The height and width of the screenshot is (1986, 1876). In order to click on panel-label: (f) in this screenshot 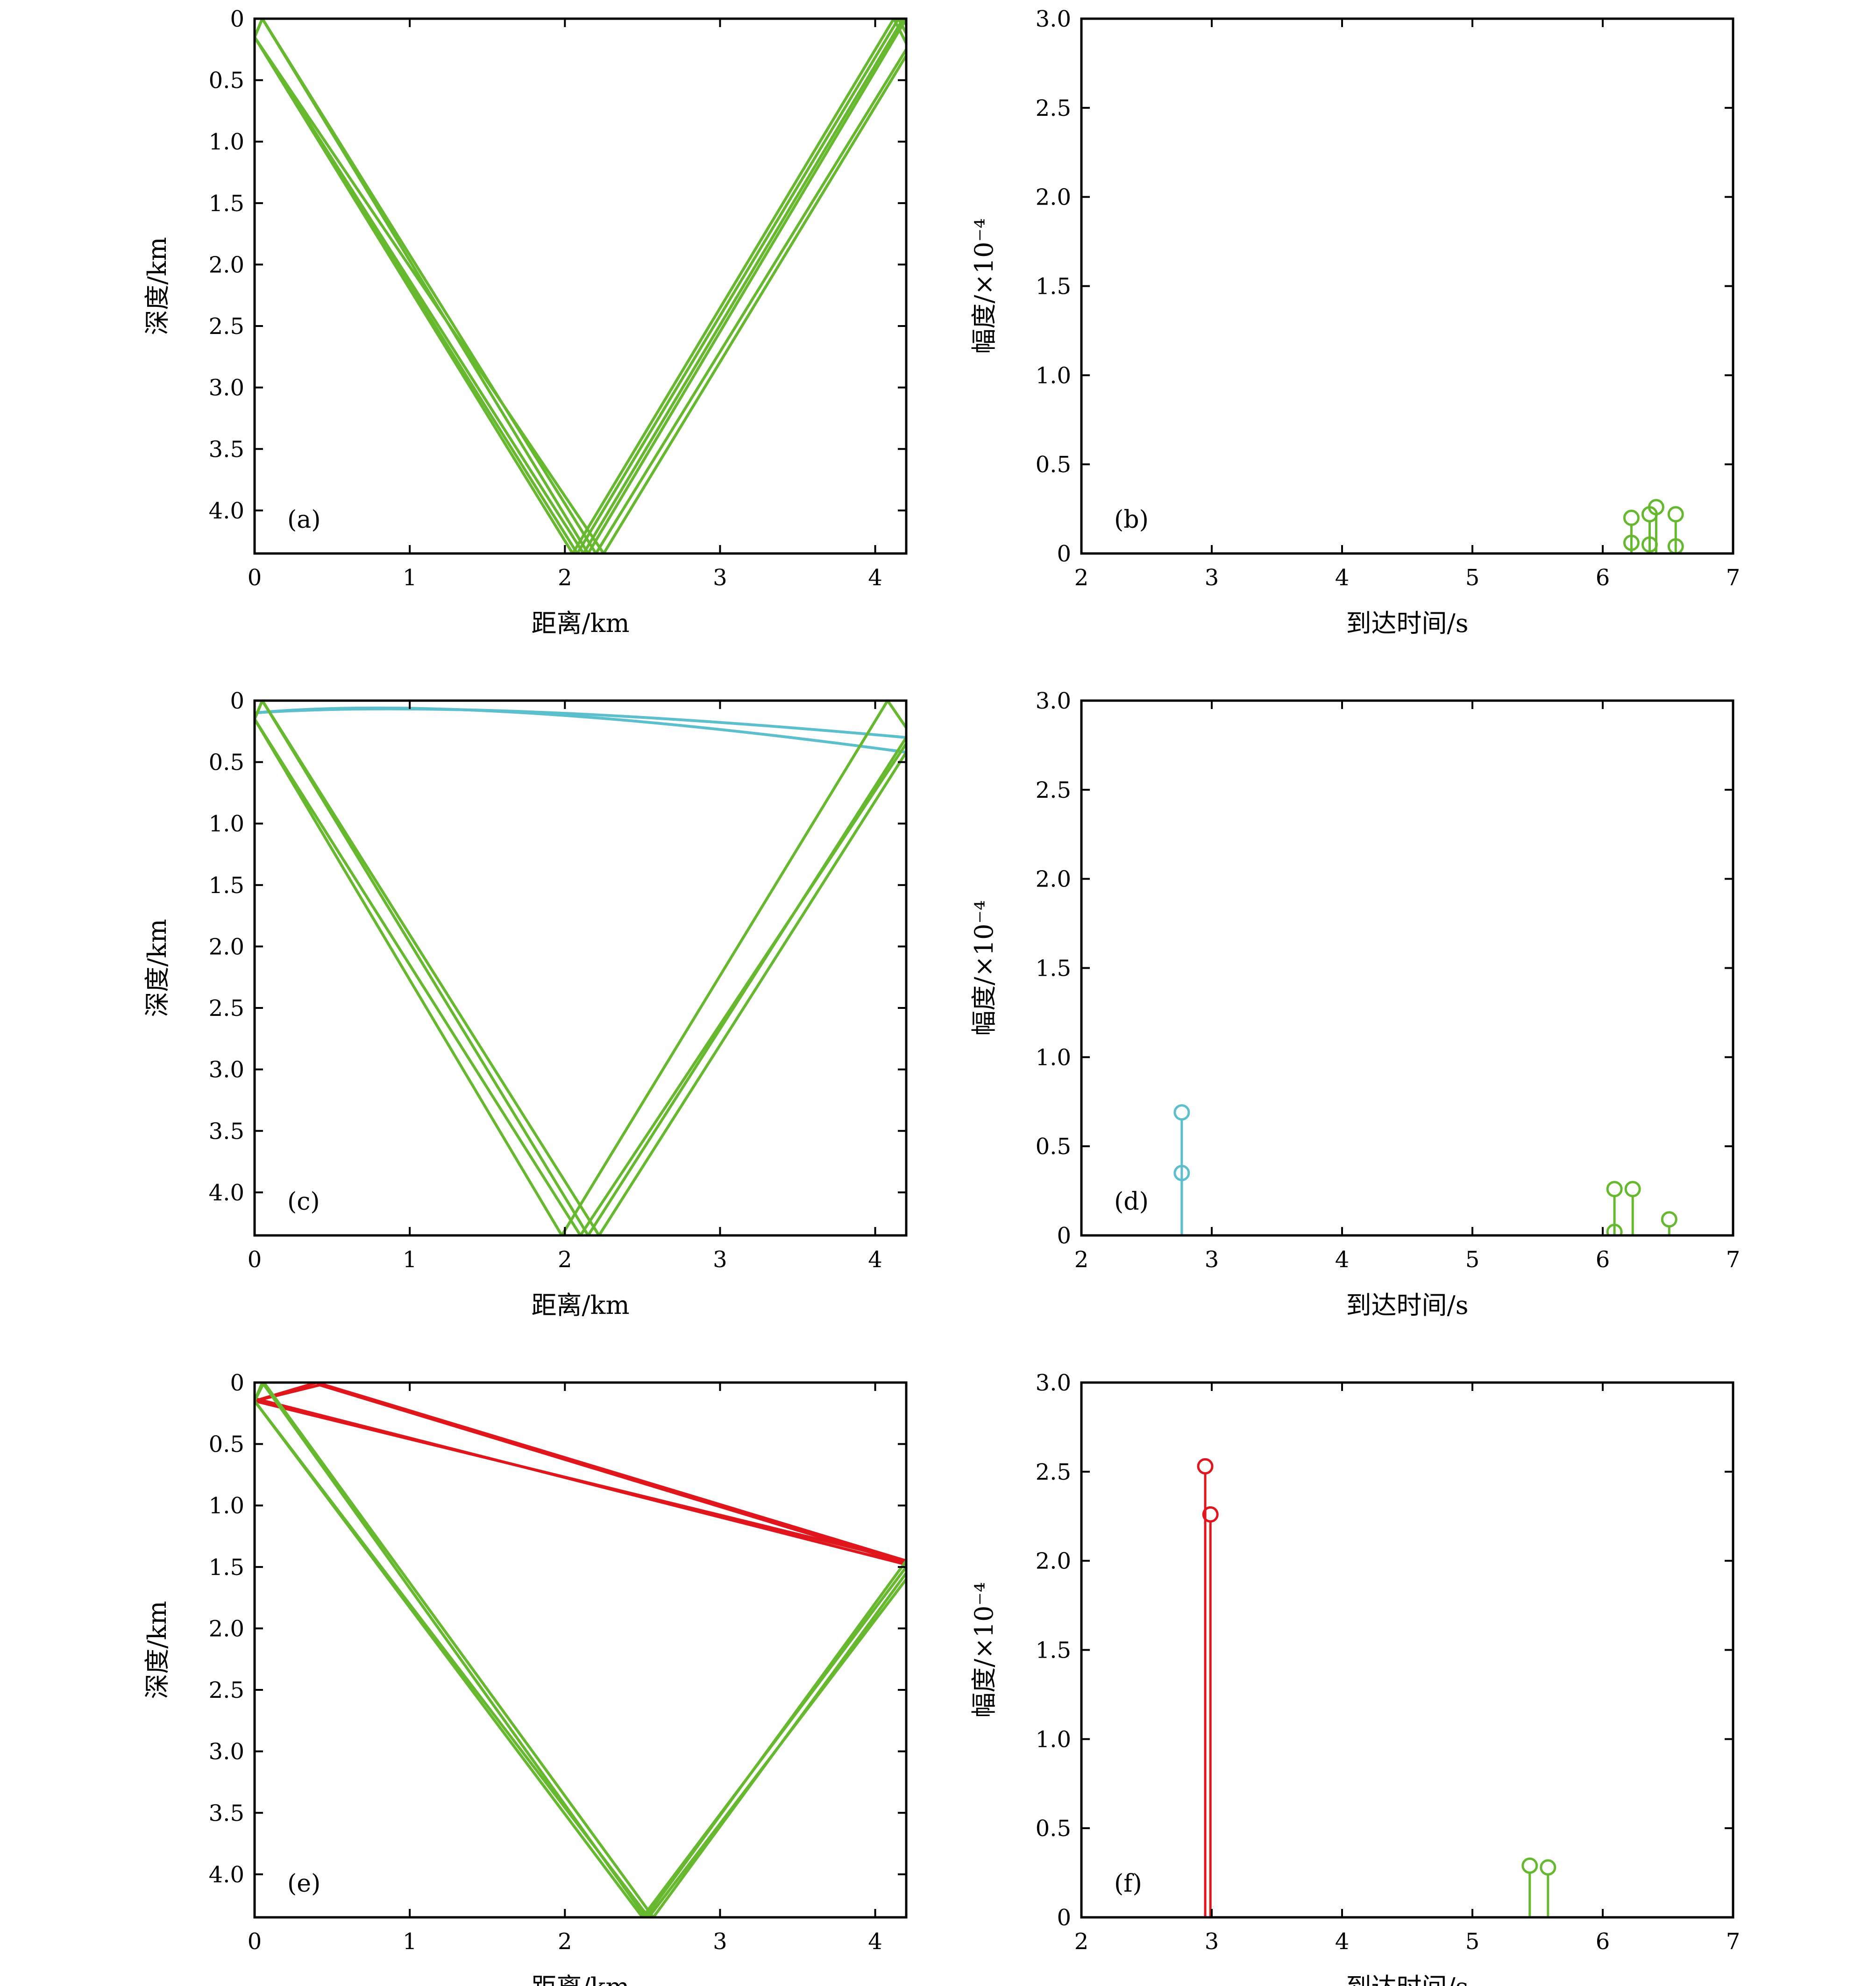, I will do `click(1128, 1884)`.